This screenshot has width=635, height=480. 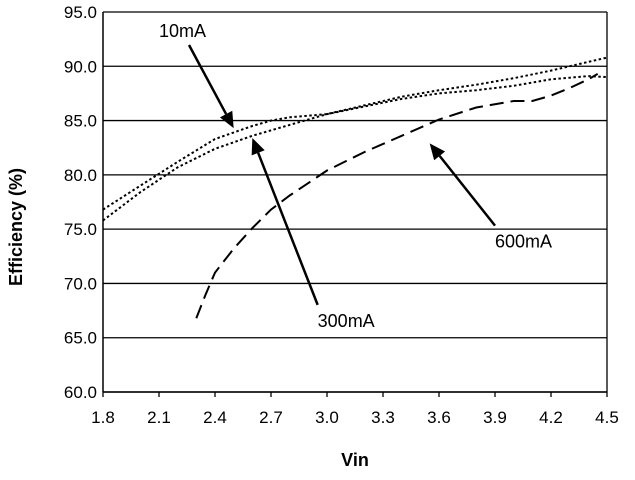 I want to click on x-tick-label: 2.4, so click(x=215, y=417).